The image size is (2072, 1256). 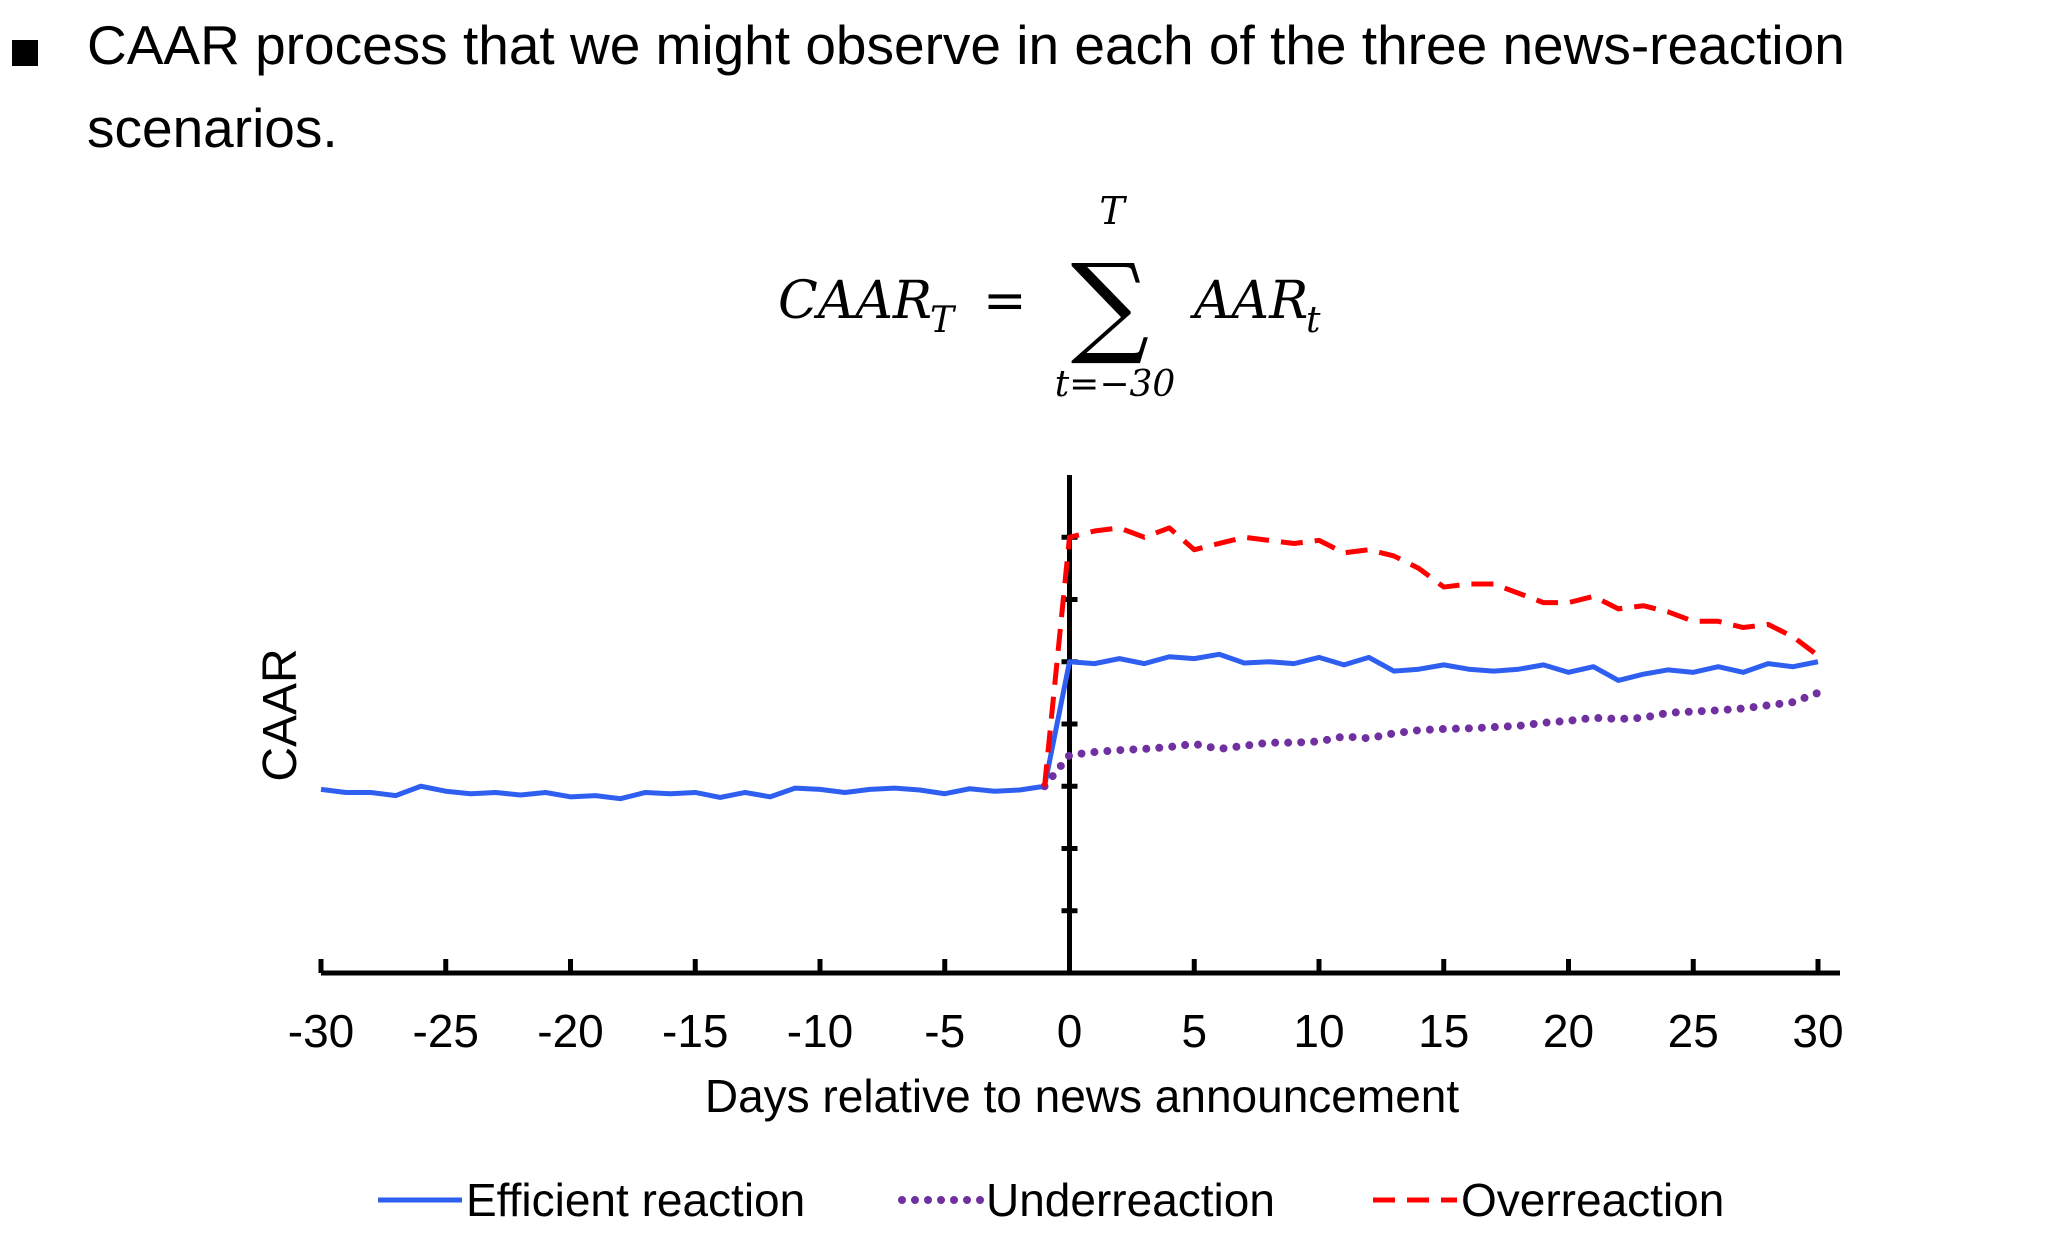 What do you see at coordinates (1082, 1096) in the screenshot?
I see `x-axis-label: Days relative to news announcement` at bounding box center [1082, 1096].